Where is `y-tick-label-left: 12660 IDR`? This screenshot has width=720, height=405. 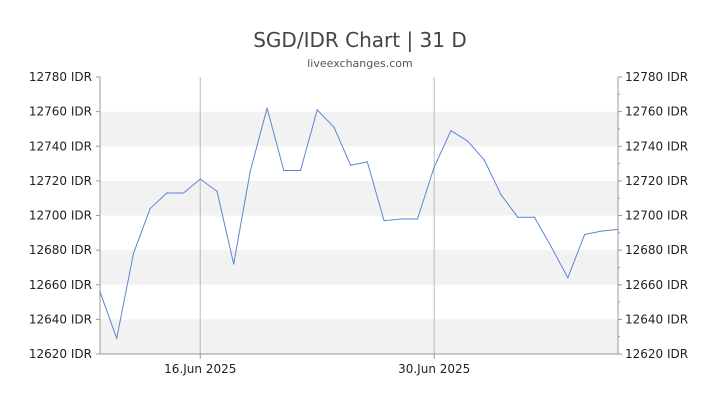 y-tick-label-left: 12660 IDR is located at coordinates (60, 285).